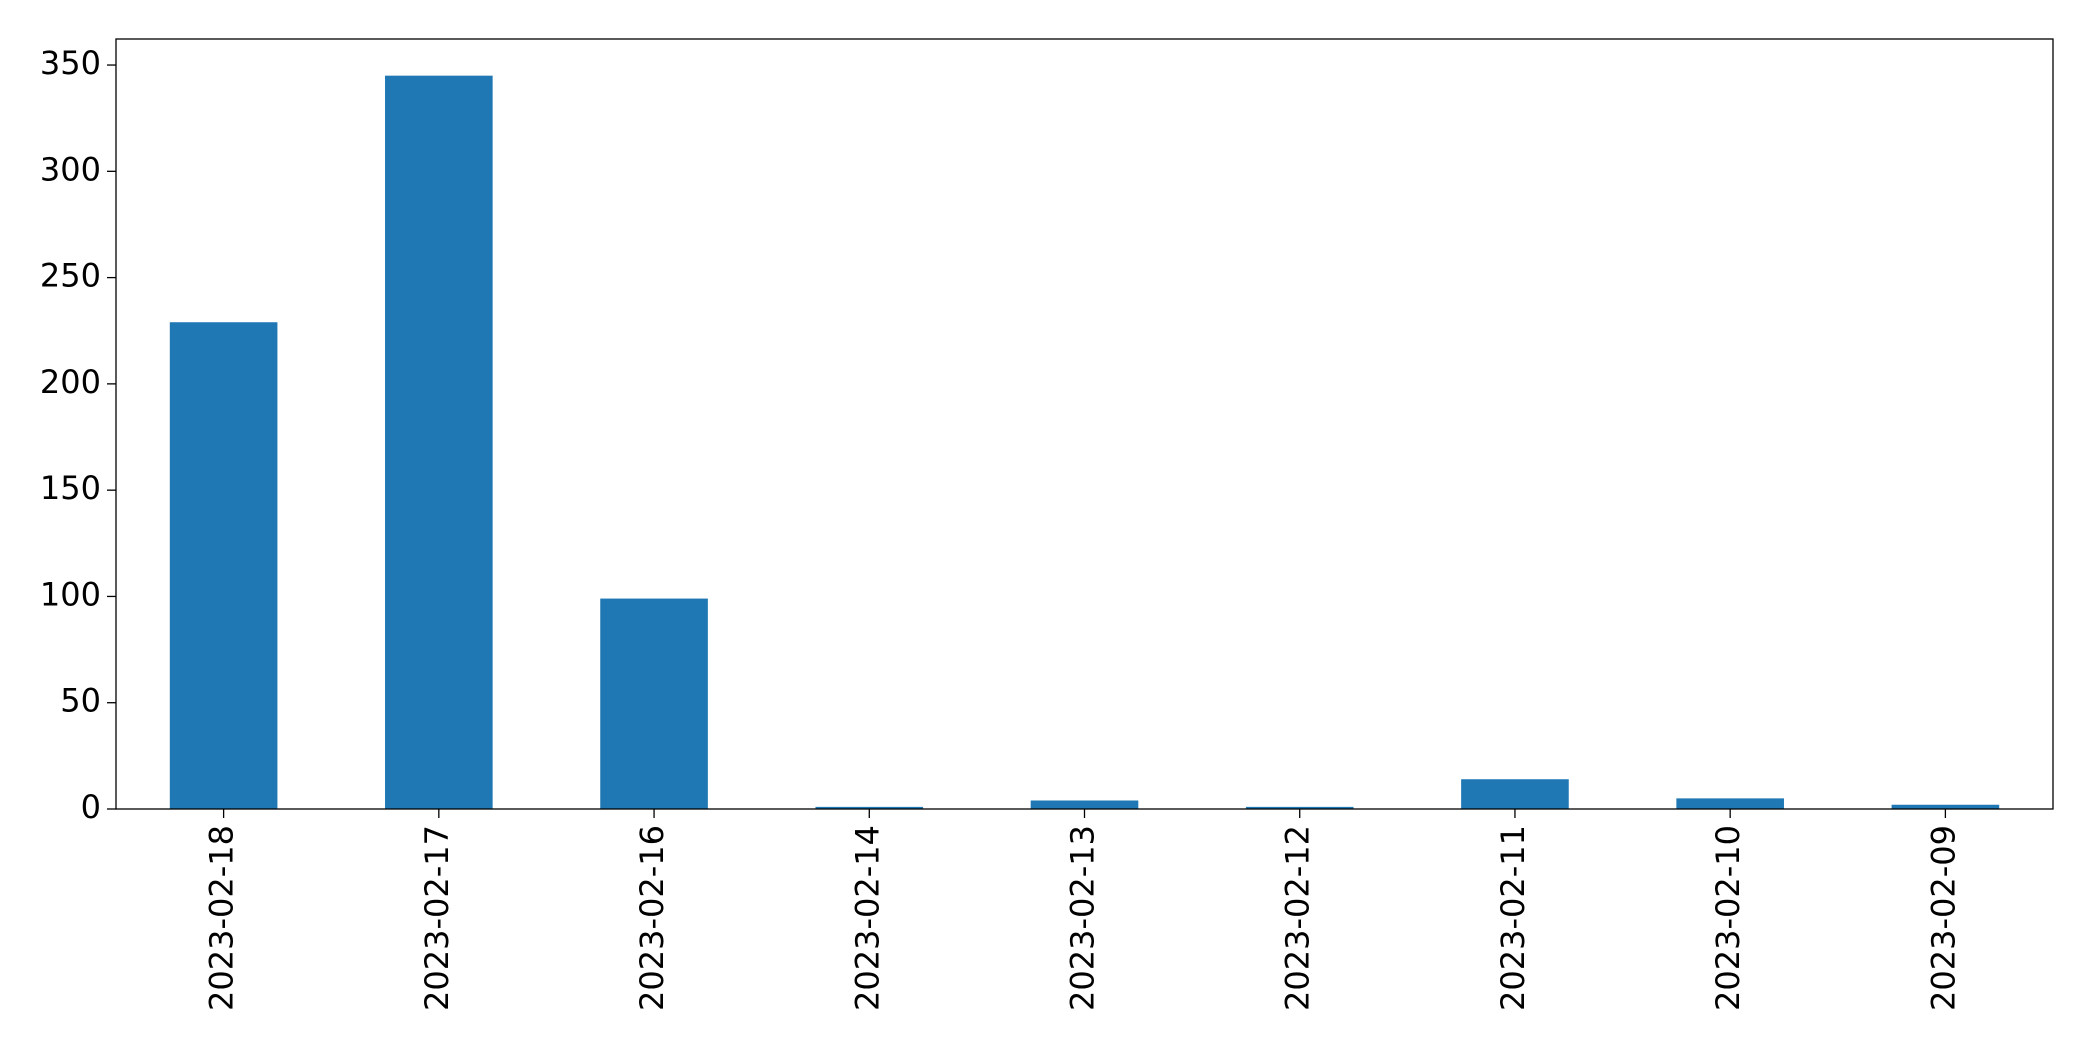  What do you see at coordinates (80, 701) in the screenshot?
I see `y-tick-label: 50` at bounding box center [80, 701].